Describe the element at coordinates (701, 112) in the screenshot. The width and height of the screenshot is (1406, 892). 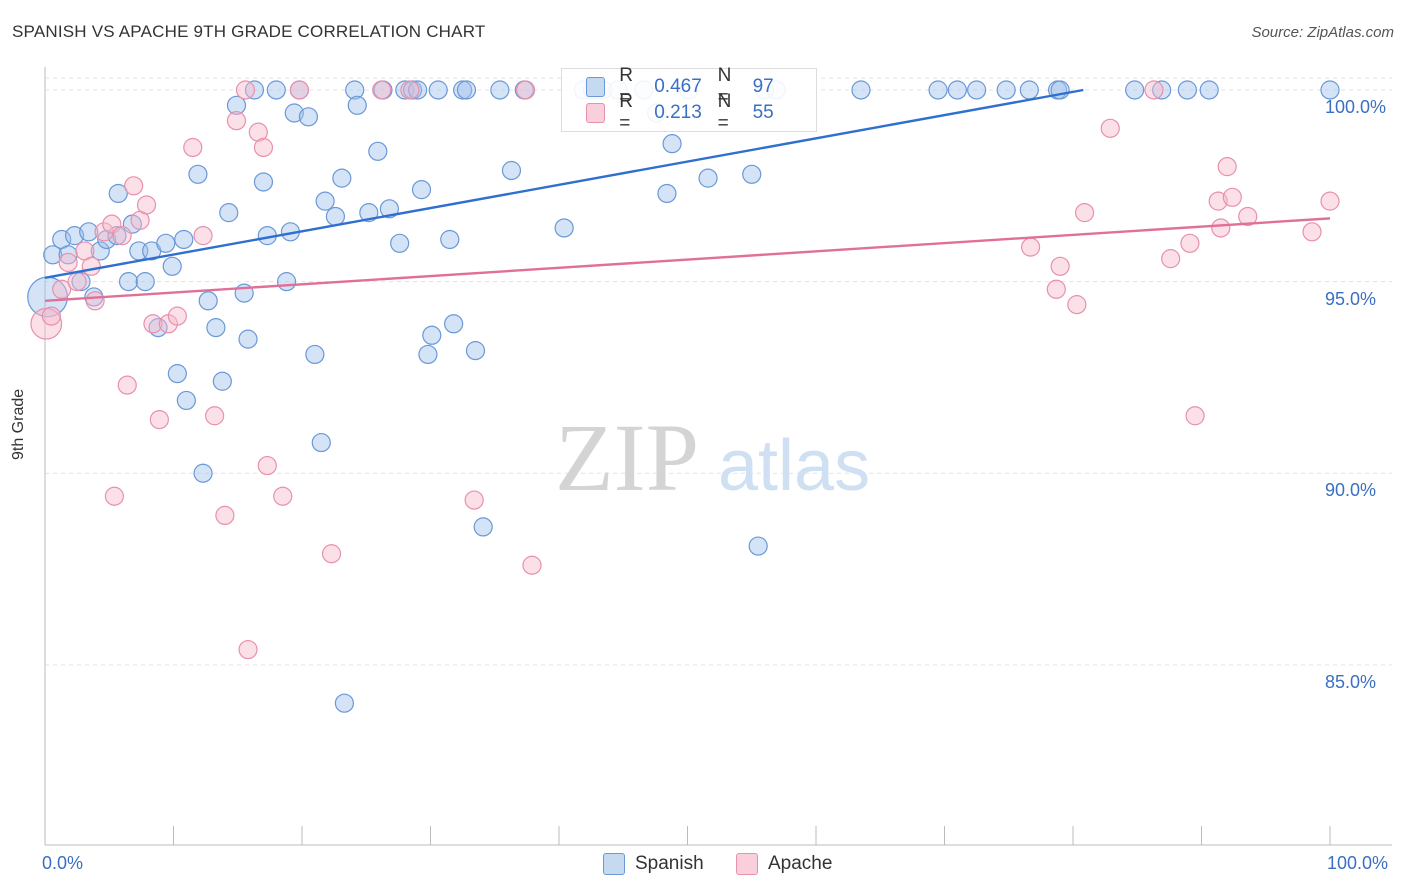
I see `legend-row-apache: R = 0.213 N = 55` at that location.